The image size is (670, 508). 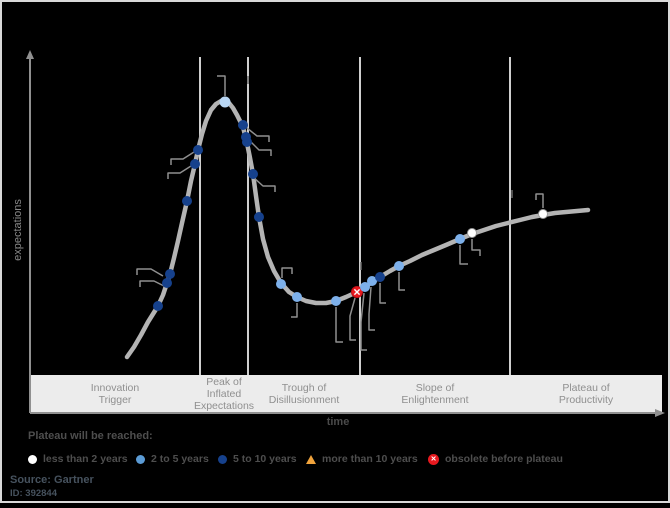 I want to click on legend-item-2-to-5-years: 2 to 5 years, so click(x=172, y=459).